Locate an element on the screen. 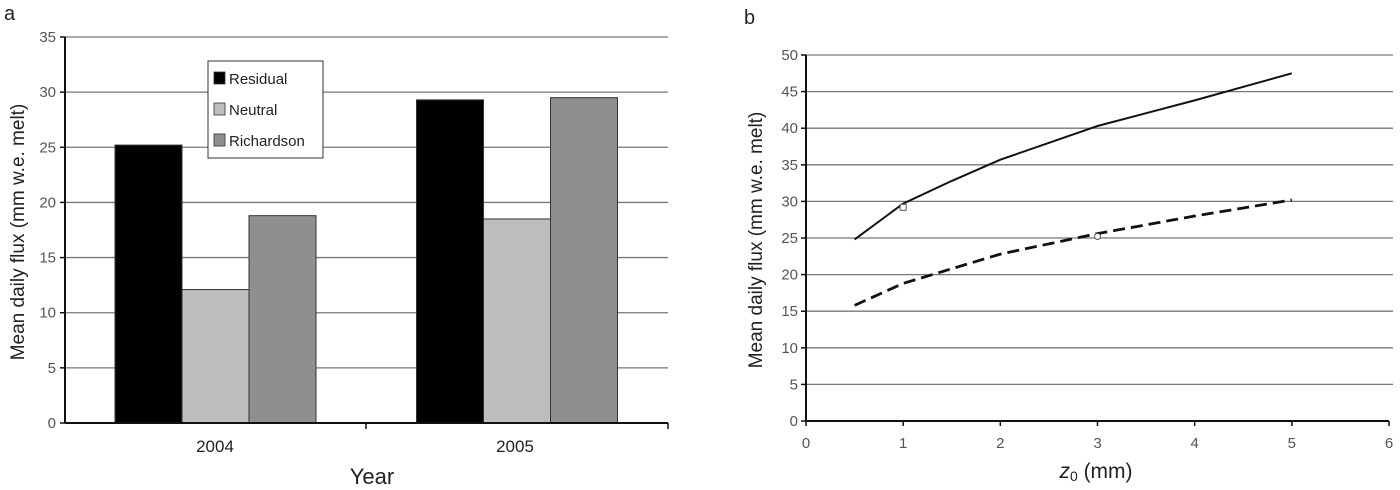 The image size is (1400, 490). legend-box is located at coordinates (265, 109).